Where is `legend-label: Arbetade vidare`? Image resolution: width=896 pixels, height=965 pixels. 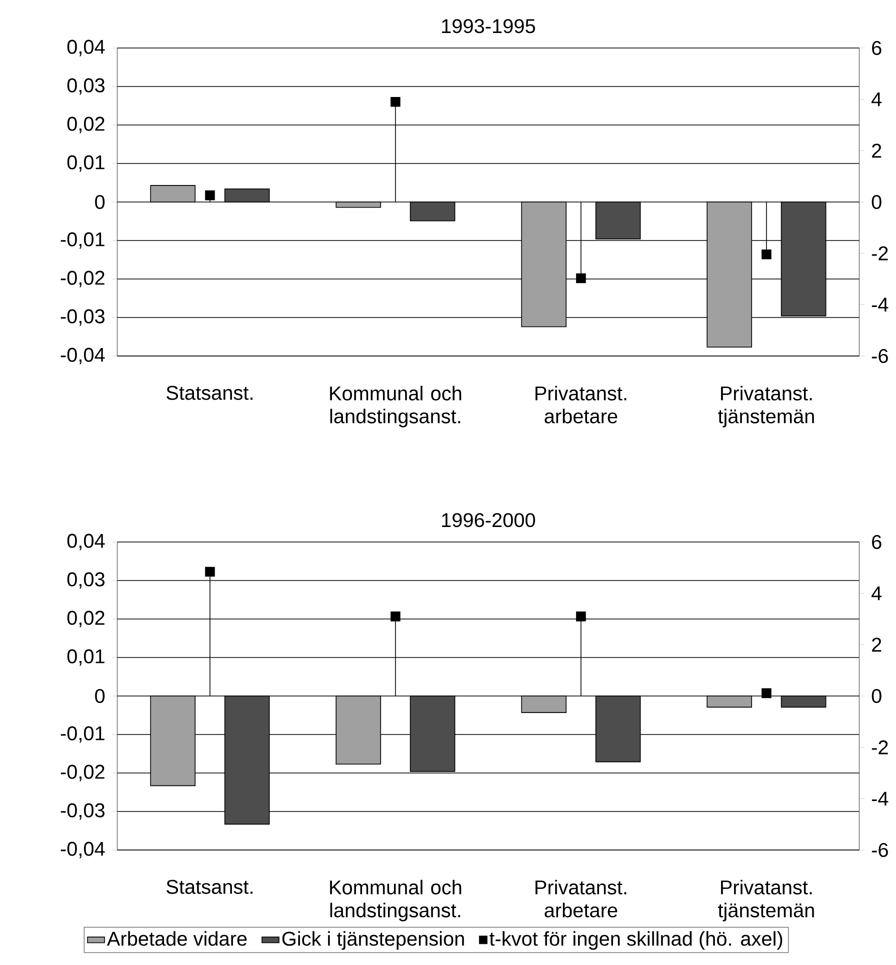 legend-label: Arbetade vidare is located at coordinates (176, 938).